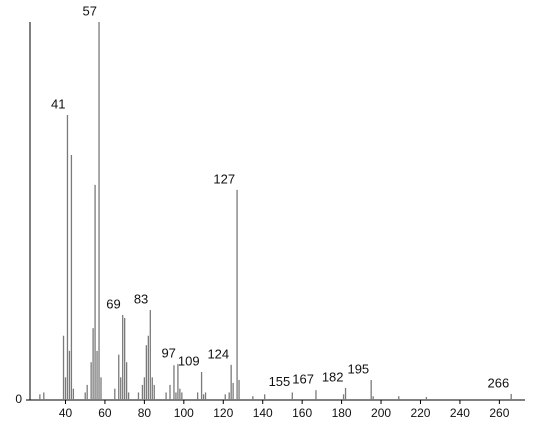 Image resolution: width=556 pixels, height=441 pixels. I want to click on x-tick-label: 180, so click(342, 413).